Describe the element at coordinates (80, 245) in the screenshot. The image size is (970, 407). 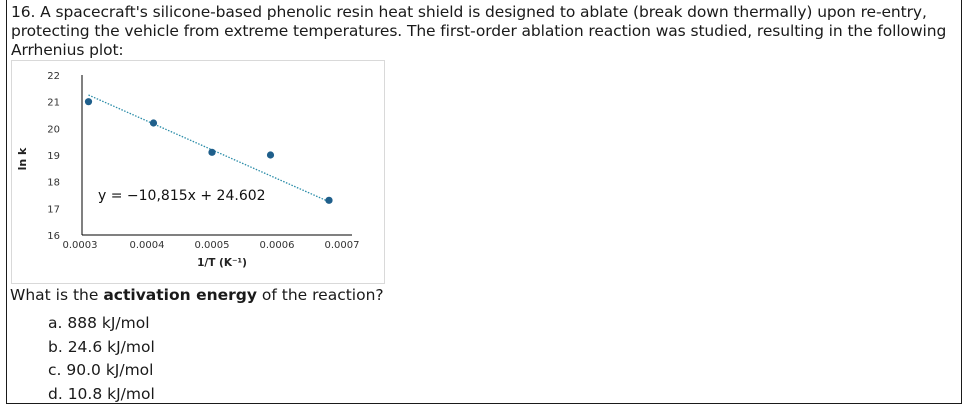
I see `x-tick-label: 0.0003` at that location.